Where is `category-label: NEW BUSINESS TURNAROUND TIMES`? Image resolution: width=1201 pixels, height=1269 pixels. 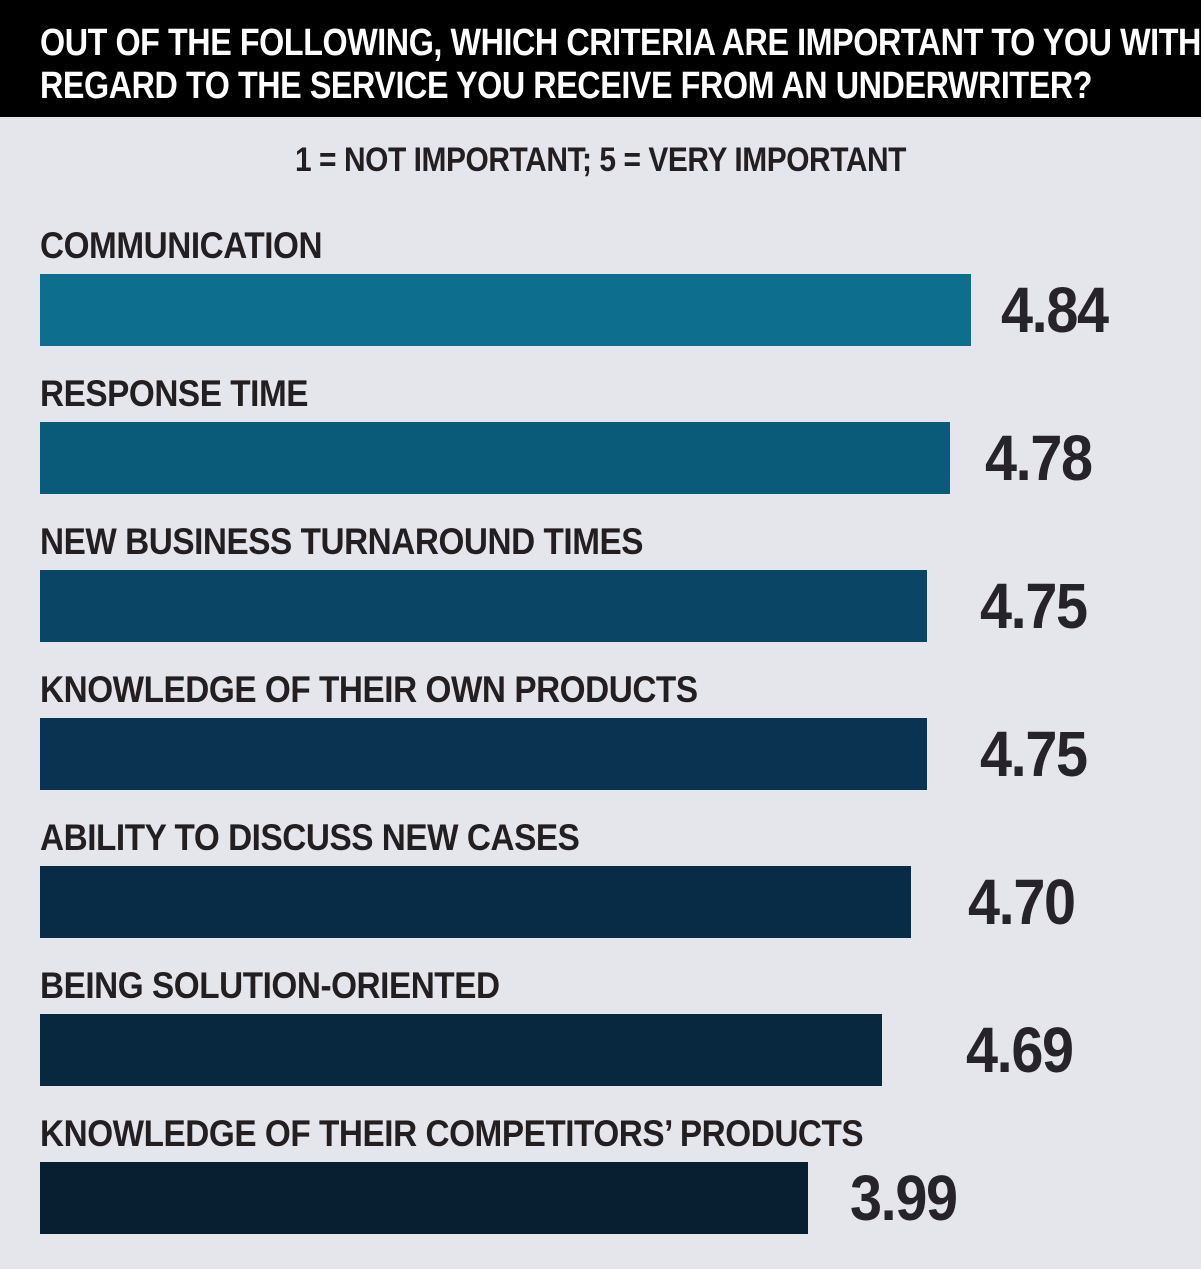 category-label: NEW BUSINESS TURNAROUND TIMES is located at coordinates (342, 541).